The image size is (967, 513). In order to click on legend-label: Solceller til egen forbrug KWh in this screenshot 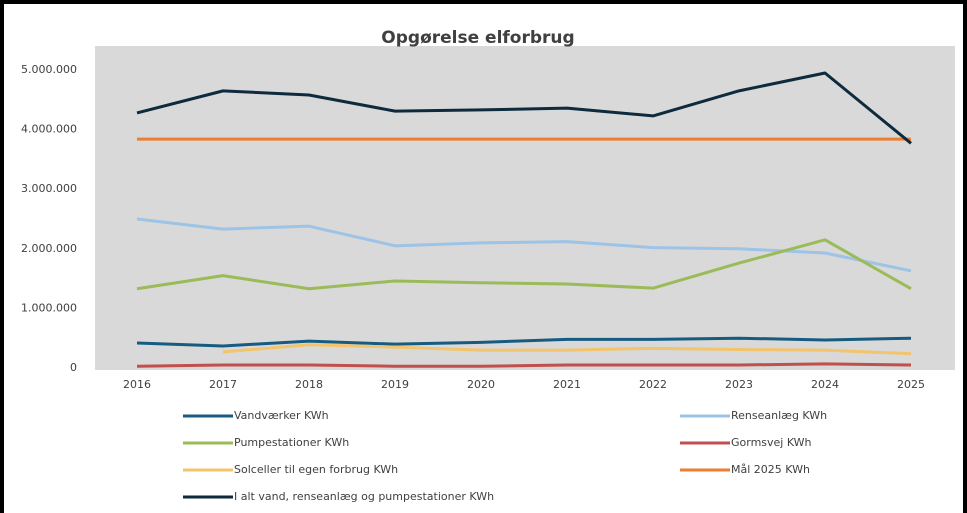, I will do `click(316, 469)`.